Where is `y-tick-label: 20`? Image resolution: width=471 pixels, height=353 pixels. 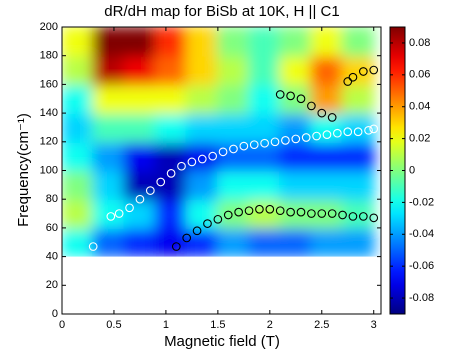 y-tick-label: 20 is located at coordinates (52, 285).